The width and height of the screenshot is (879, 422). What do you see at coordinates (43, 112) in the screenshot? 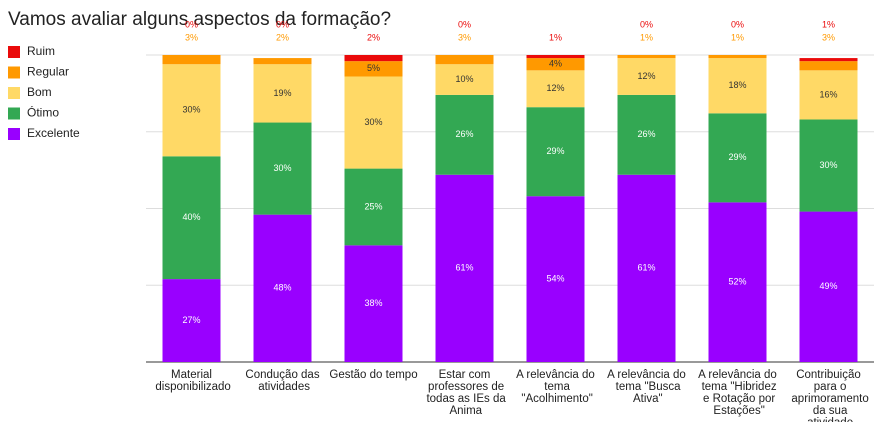
I see `legend-label: Ótimo` at bounding box center [43, 112].